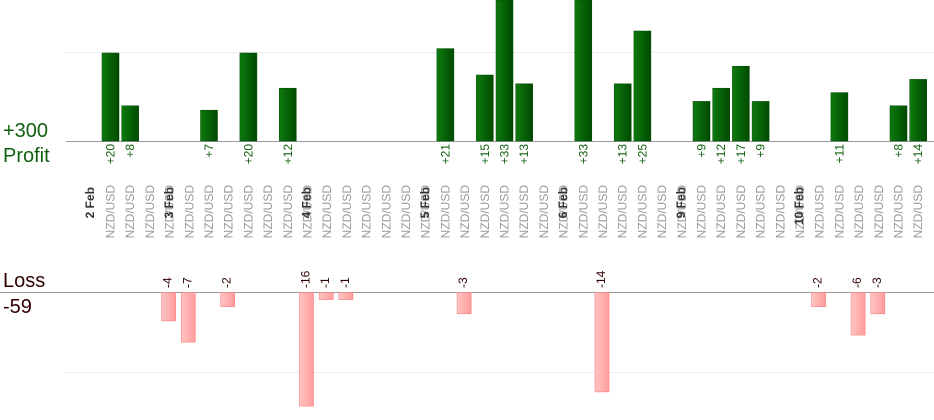  Describe the element at coordinates (17, 307) in the screenshot. I see `loss-total: -59` at that location.